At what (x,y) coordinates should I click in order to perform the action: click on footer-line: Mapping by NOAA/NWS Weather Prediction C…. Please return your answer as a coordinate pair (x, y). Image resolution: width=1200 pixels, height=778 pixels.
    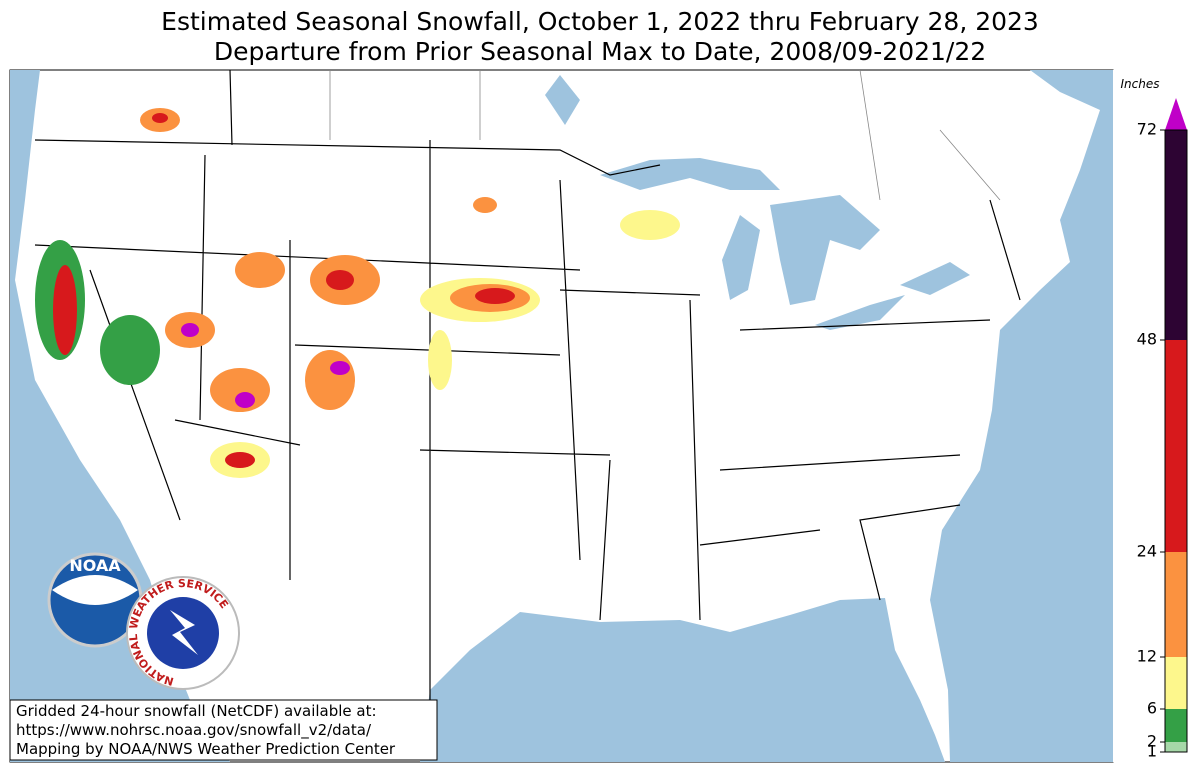
    Looking at the image, I should click on (206, 749).